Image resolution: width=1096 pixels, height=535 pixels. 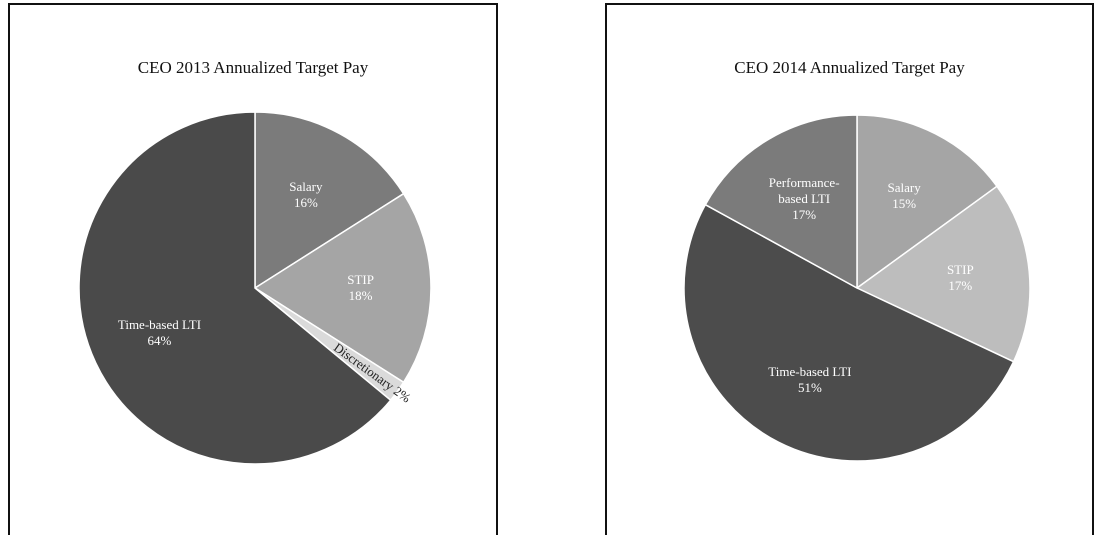 I want to click on slice-value: 16%, so click(x=305, y=203).